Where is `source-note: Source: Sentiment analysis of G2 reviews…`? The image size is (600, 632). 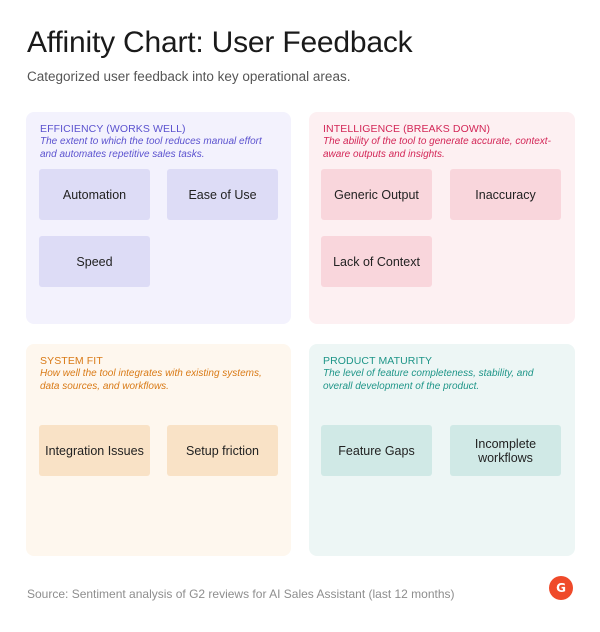
source-note: Source: Sentiment analysis of G2 reviews… is located at coordinates (241, 594).